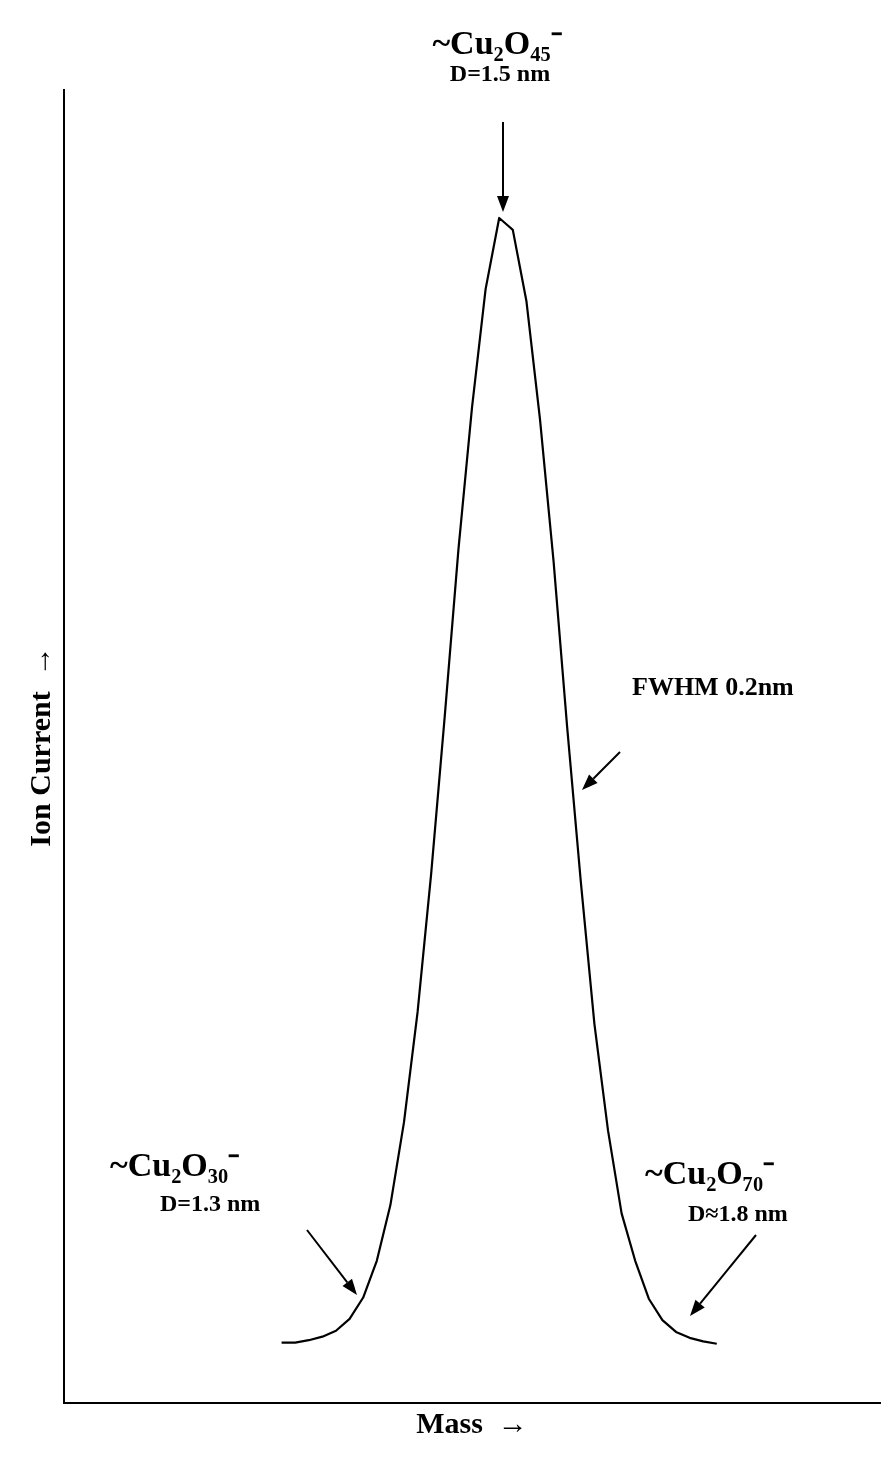 Image resolution: width=887 pixels, height=1459 pixels. Describe the element at coordinates (210, 1203) in the screenshot. I see `annotation: D=1.3 nm` at that location.